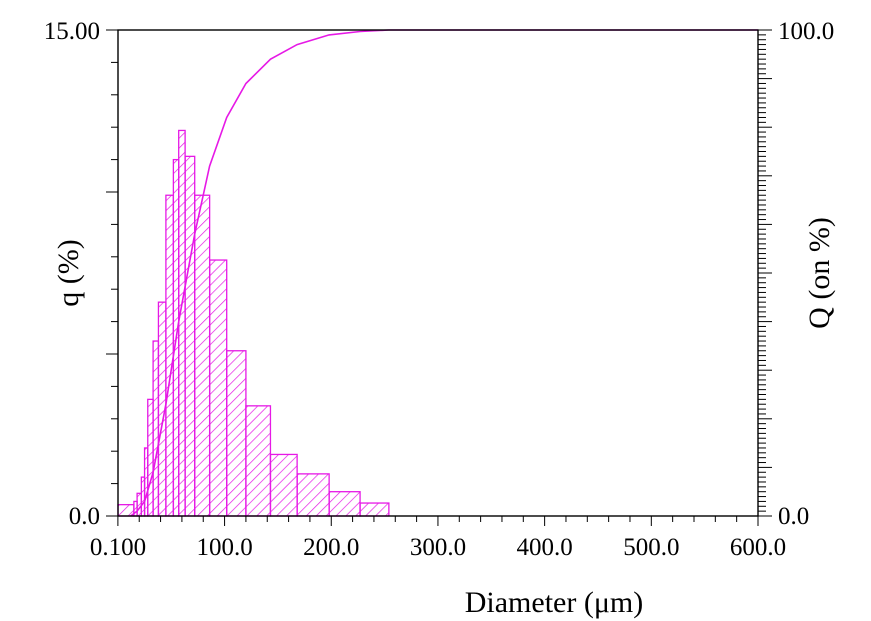  Describe the element at coordinates (545, 547) in the screenshot. I see `x-tick-label: 400.0` at that location.